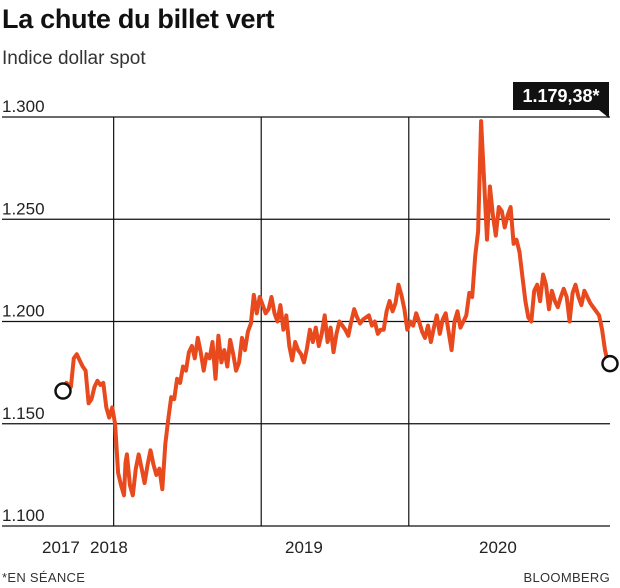  Describe the element at coordinates (23, 311) in the screenshot. I see `y-tick-label: 1.200` at that location.